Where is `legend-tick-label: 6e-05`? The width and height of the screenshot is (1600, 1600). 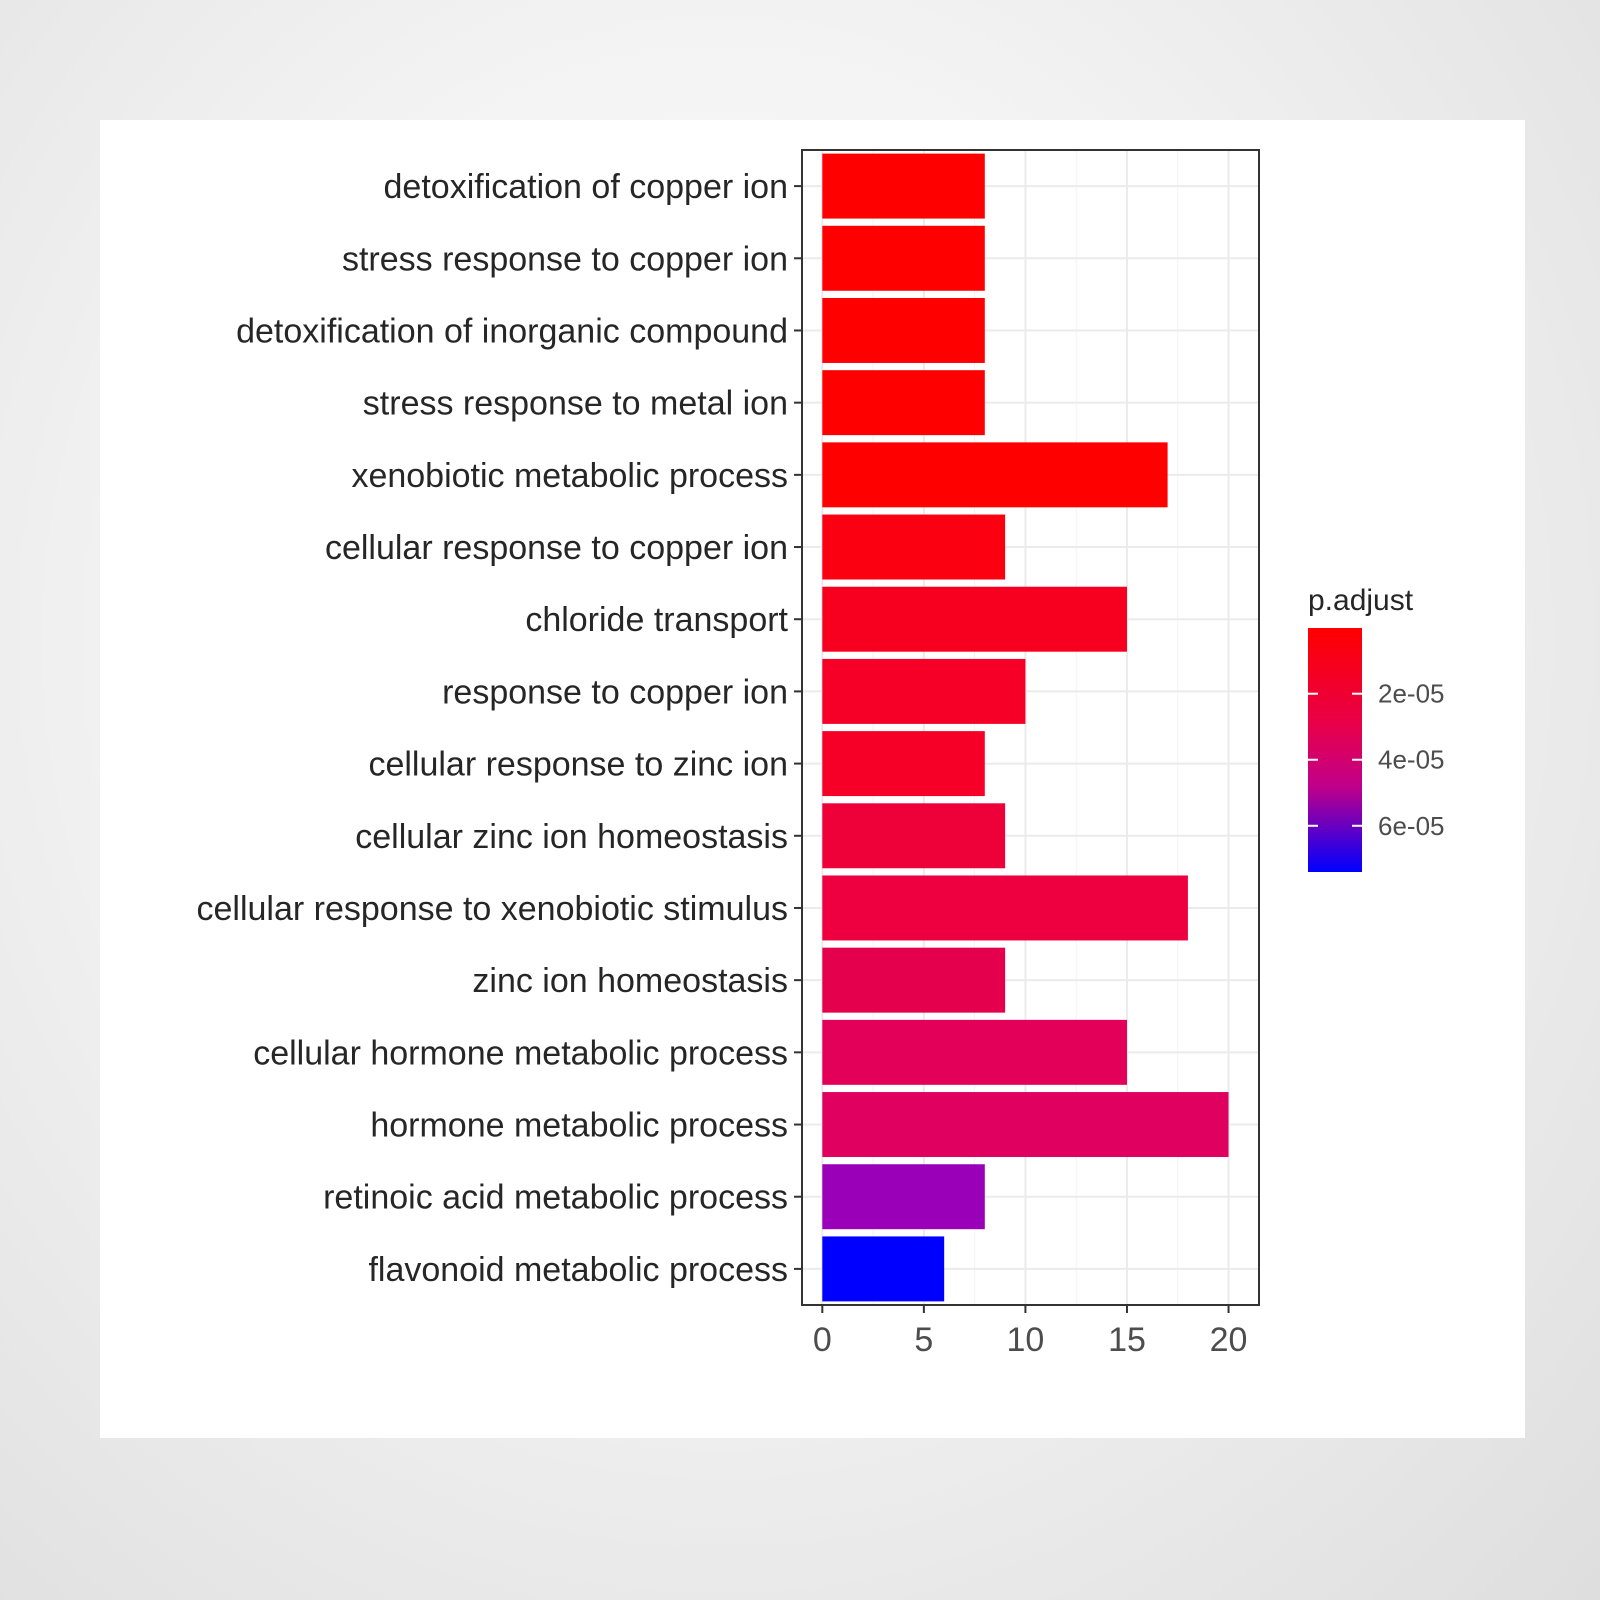
legend-tick-label: 6e-05 is located at coordinates (1411, 826).